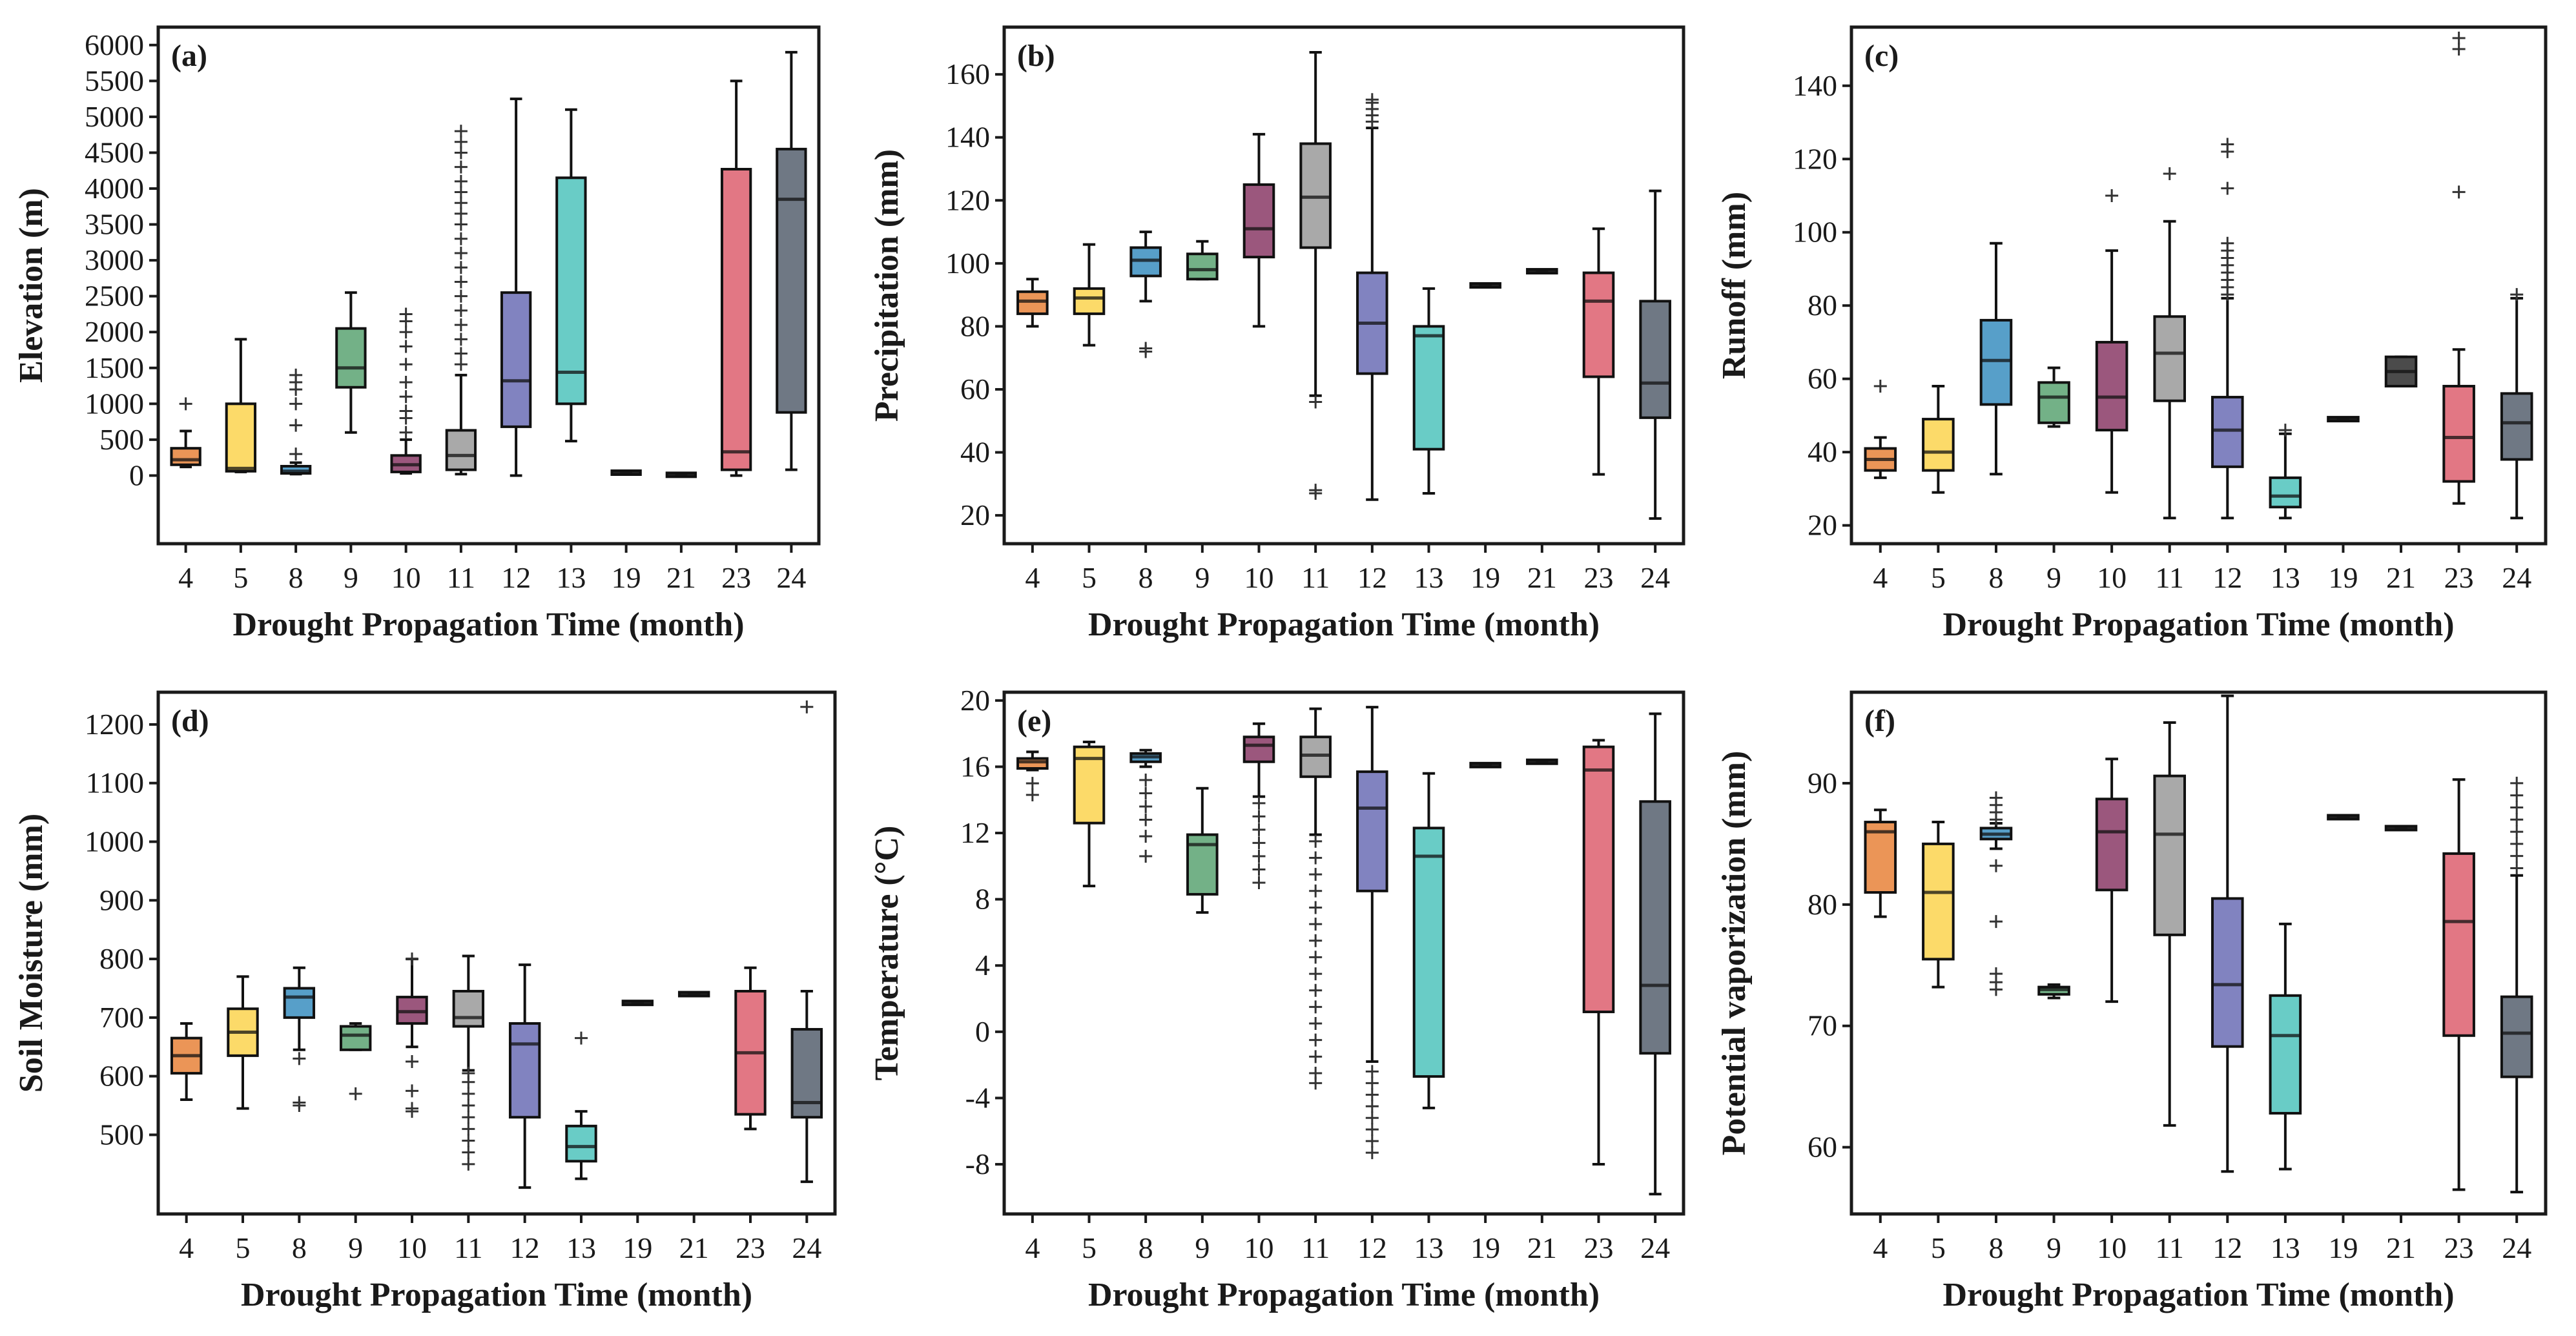  I want to click on x-tick-label: 9, so click(1202, 577).